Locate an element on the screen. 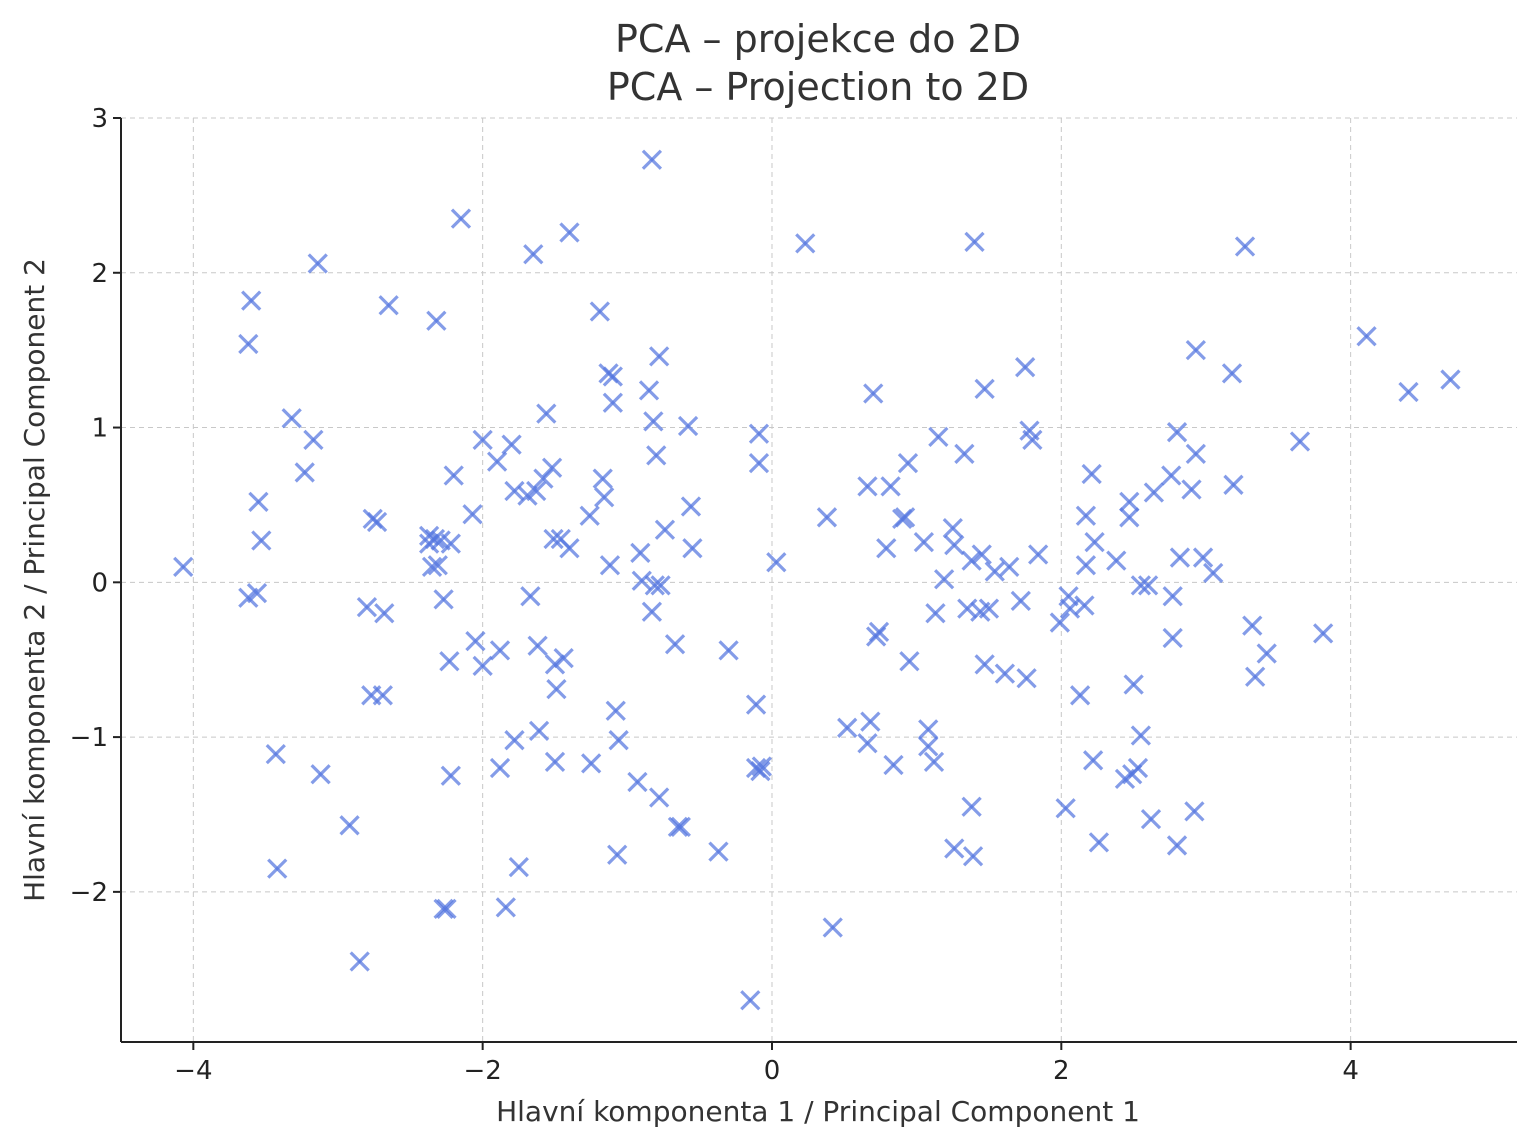 The image size is (1536, 1147). x-tick-label: 0 is located at coordinates (772, 1071).